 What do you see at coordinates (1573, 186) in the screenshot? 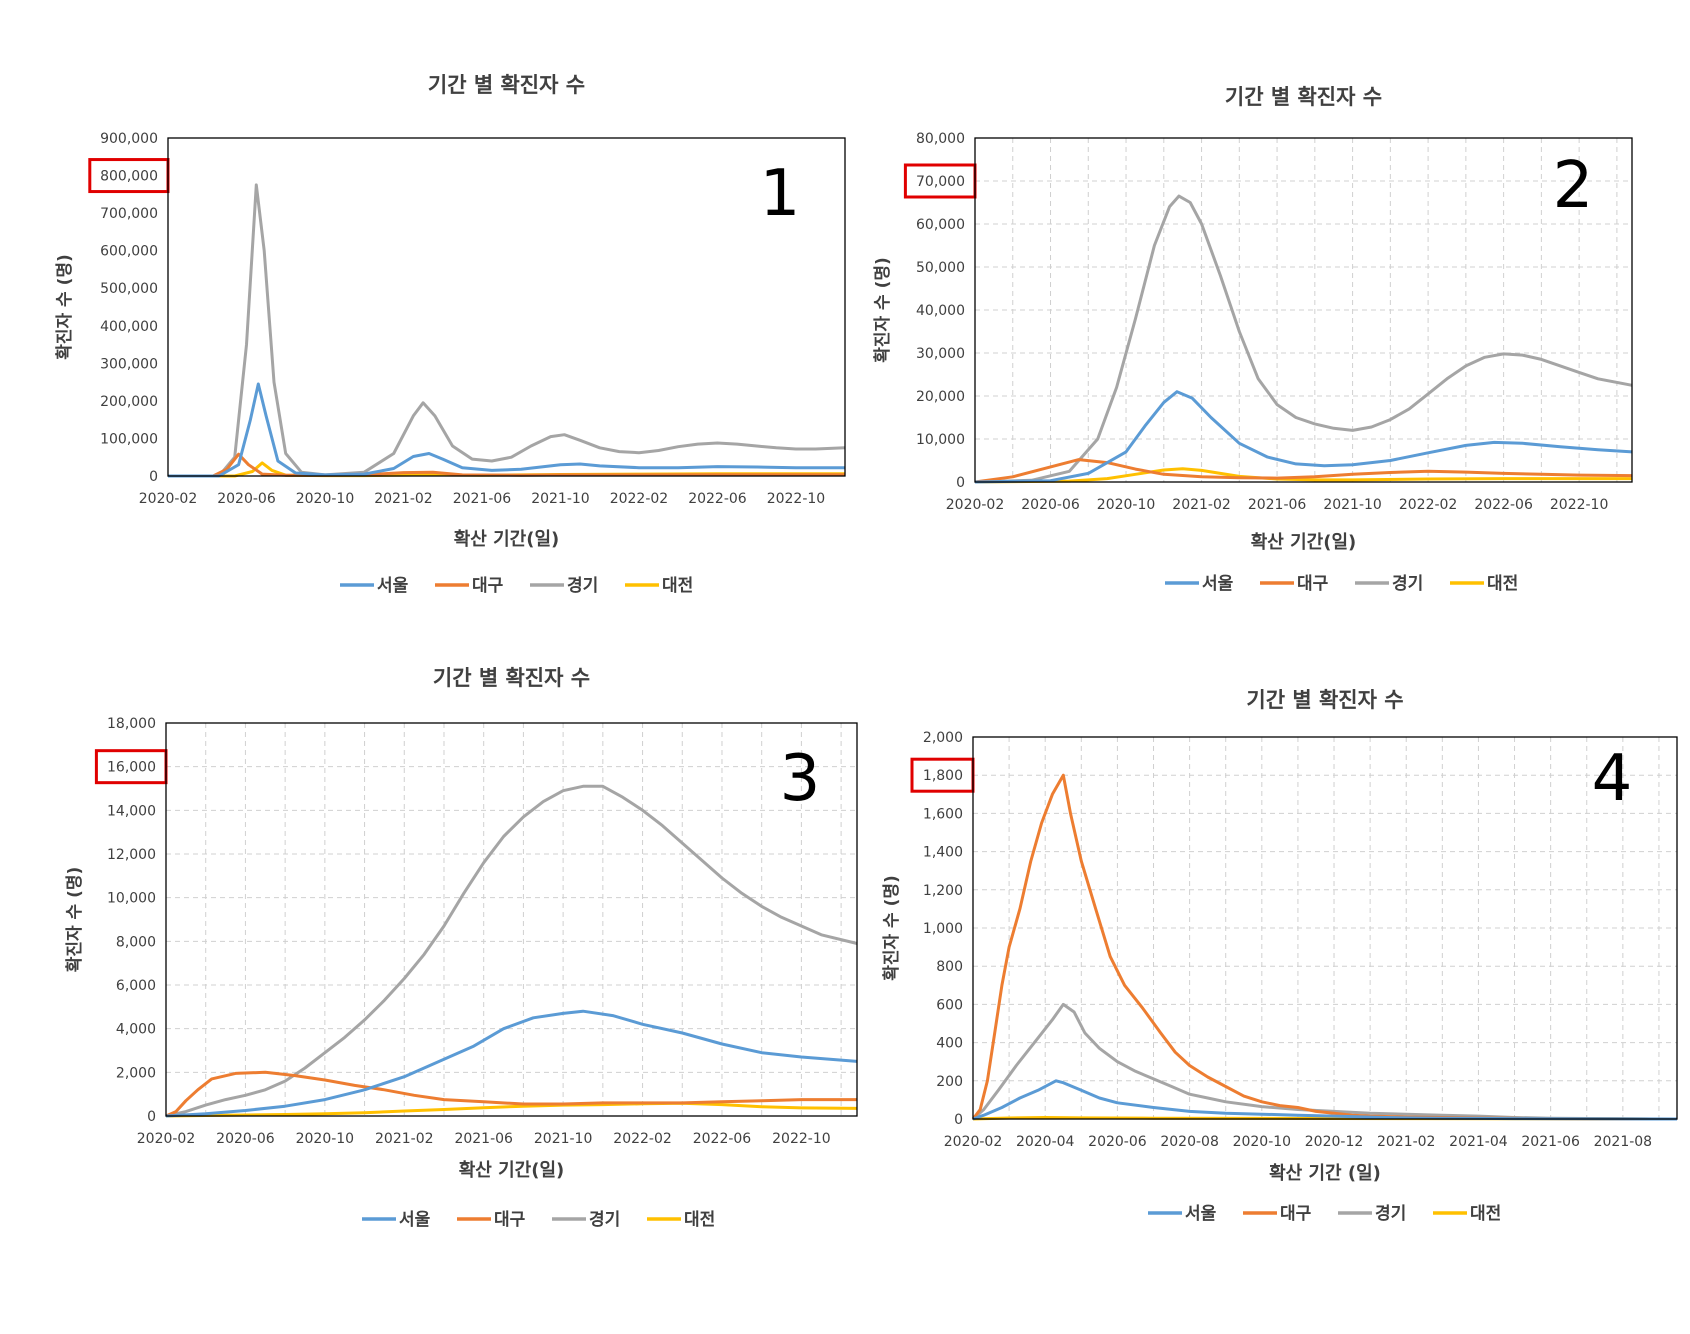
I see `panel-number: 2` at bounding box center [1573, 186].